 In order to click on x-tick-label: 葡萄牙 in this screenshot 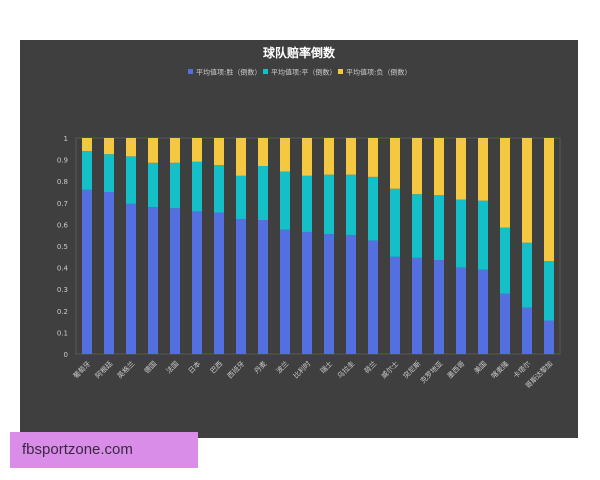, I will do `click(81, 369)`.